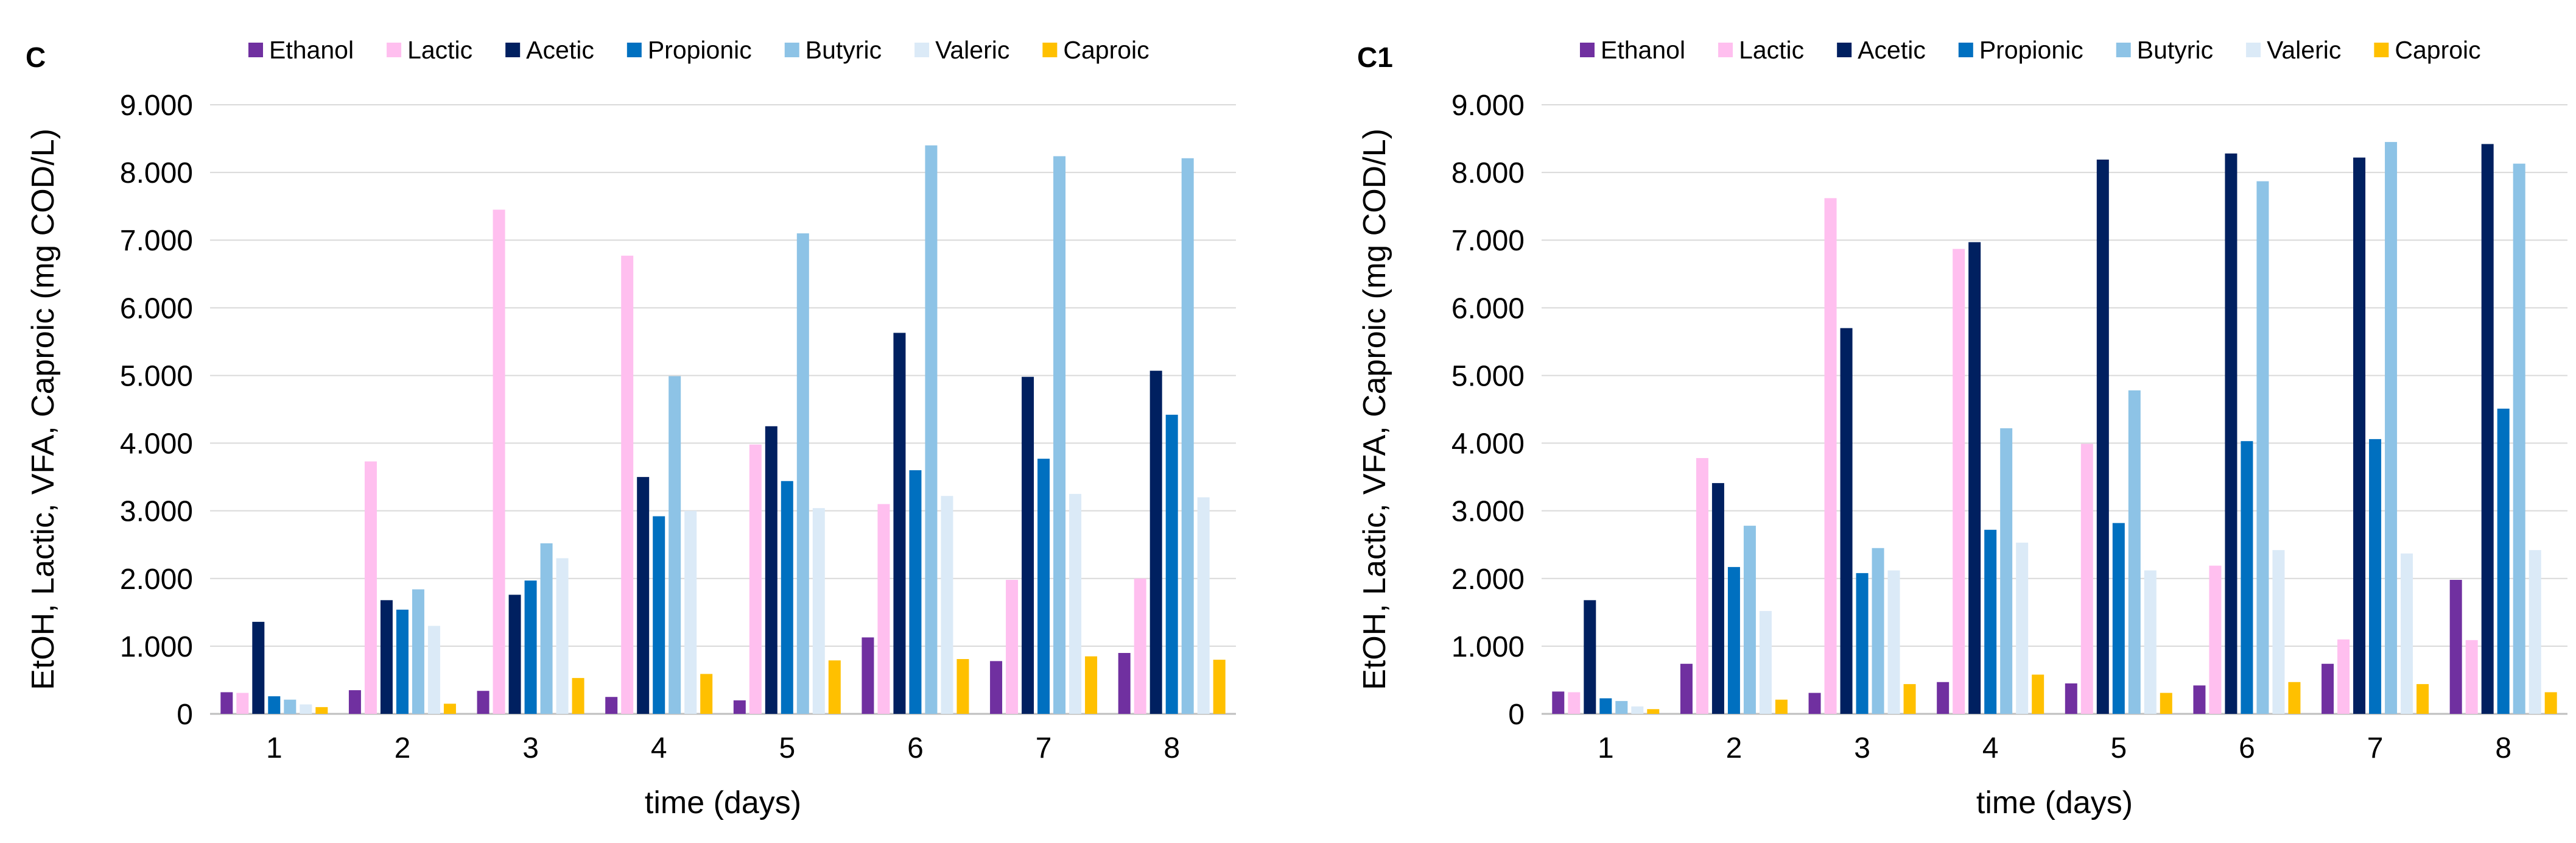  Describe the element at coordinates (1044, 748) in the screenshot. I see `x-tick-label: 7` at that location.